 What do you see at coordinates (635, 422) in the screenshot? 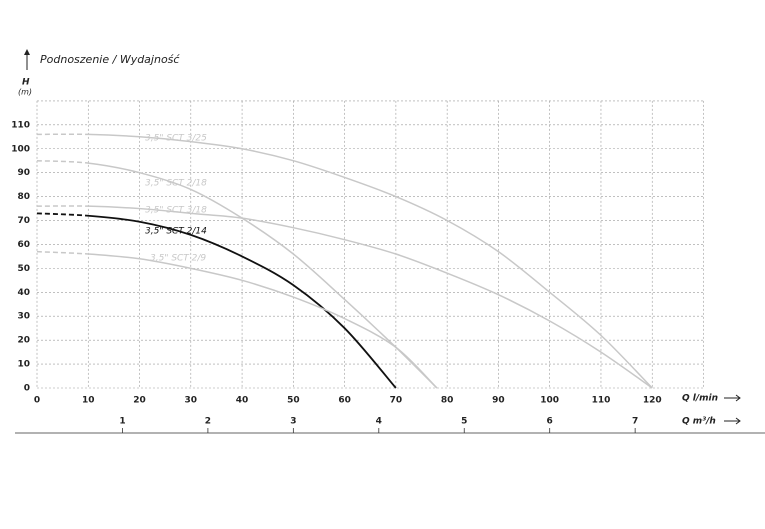
I see `x2-tick-label: 7` at bounding box center [635, 422].